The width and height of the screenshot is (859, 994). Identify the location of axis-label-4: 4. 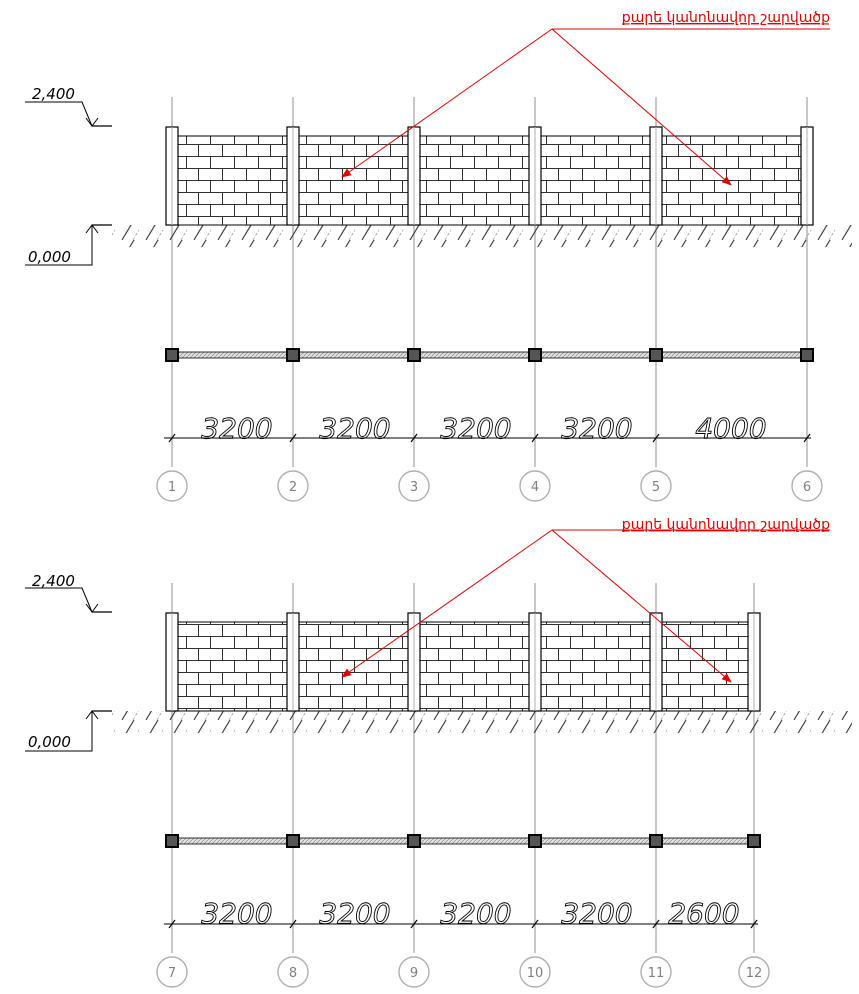
(535, 487).